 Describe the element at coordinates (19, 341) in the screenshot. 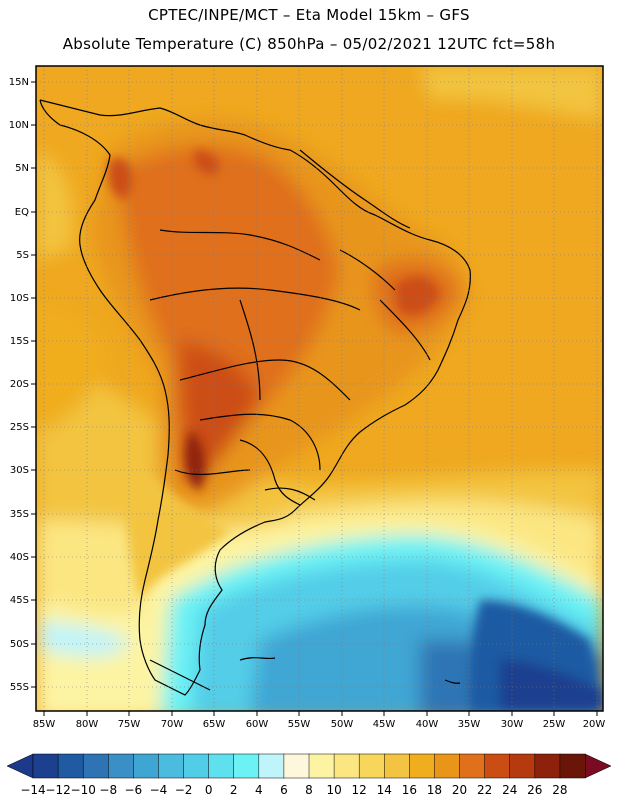

I see `lat-label: 15S` at that location.